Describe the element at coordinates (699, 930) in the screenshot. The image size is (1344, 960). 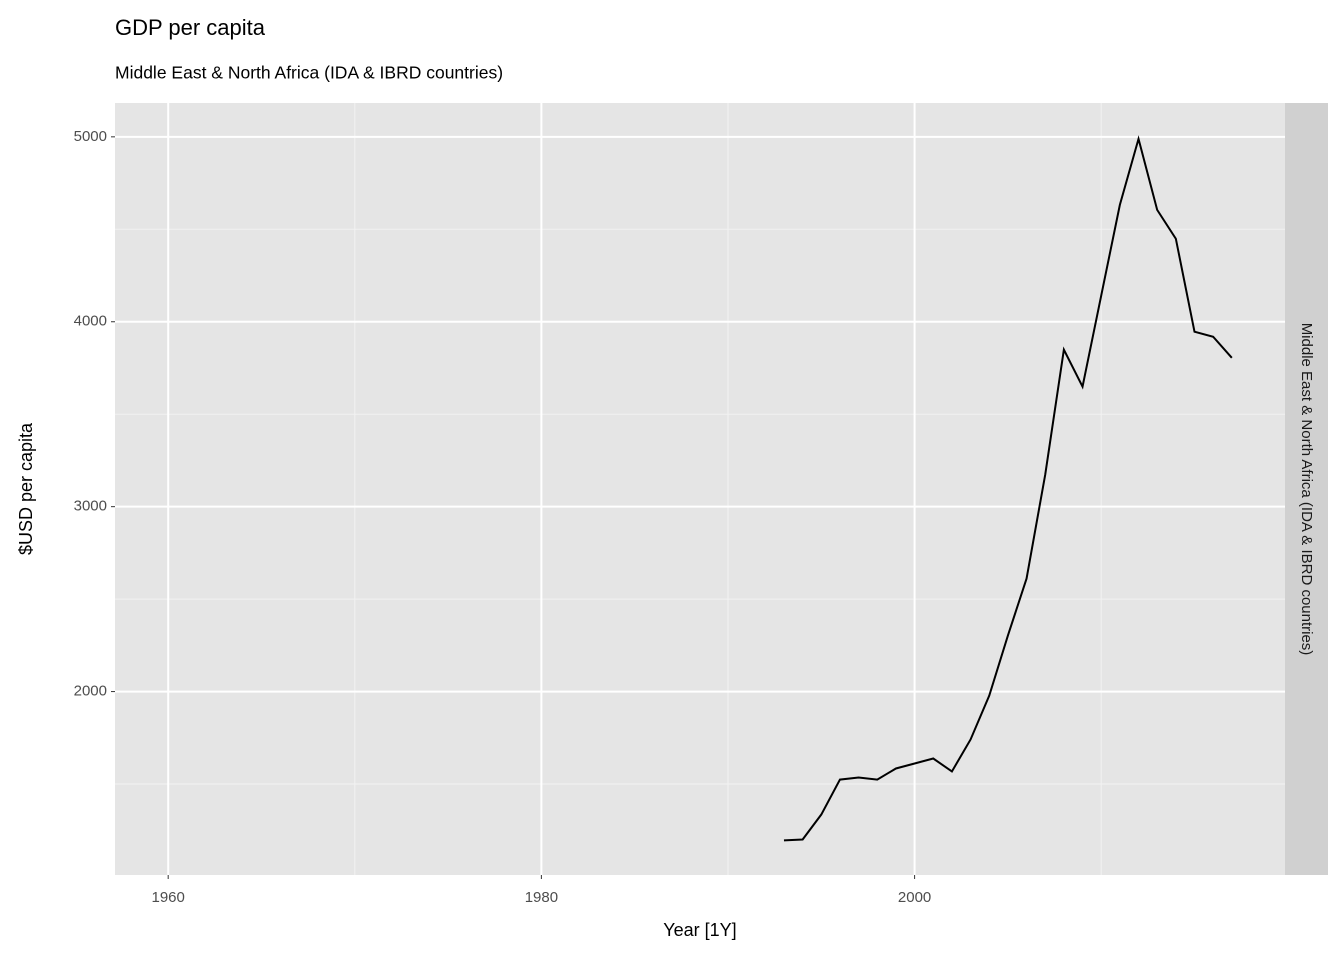
I see `x-axis-title: Year [1Y]` at that location.